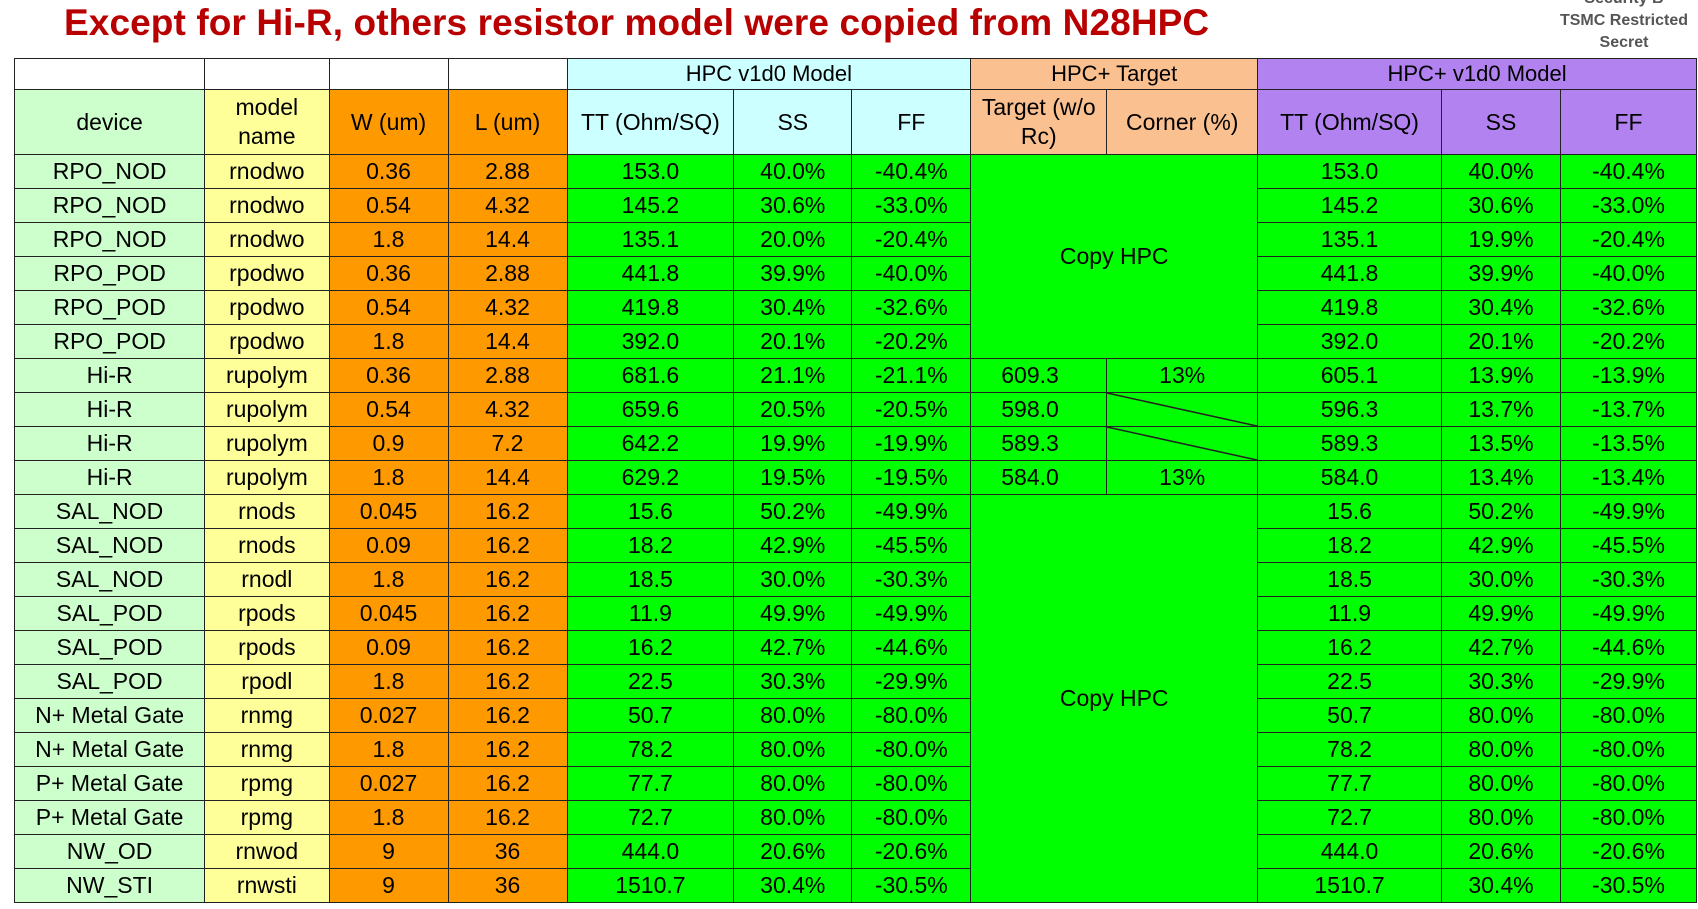  I want to click on hpc-ff-cell: -30.5%, so click(911, 885).